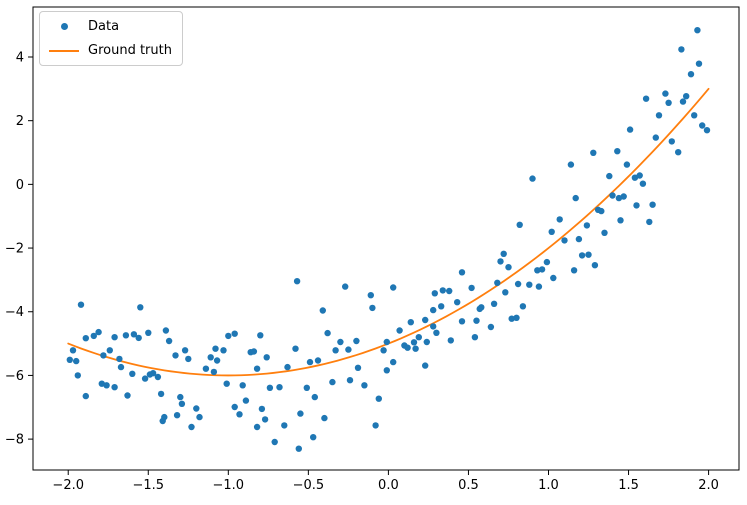 The image size is (747, 505). What do you see at coordinates (130, 50) in the screenshot?
I see `legend-label-ground-truth: Ground truth` at bounding box center [130, 50].